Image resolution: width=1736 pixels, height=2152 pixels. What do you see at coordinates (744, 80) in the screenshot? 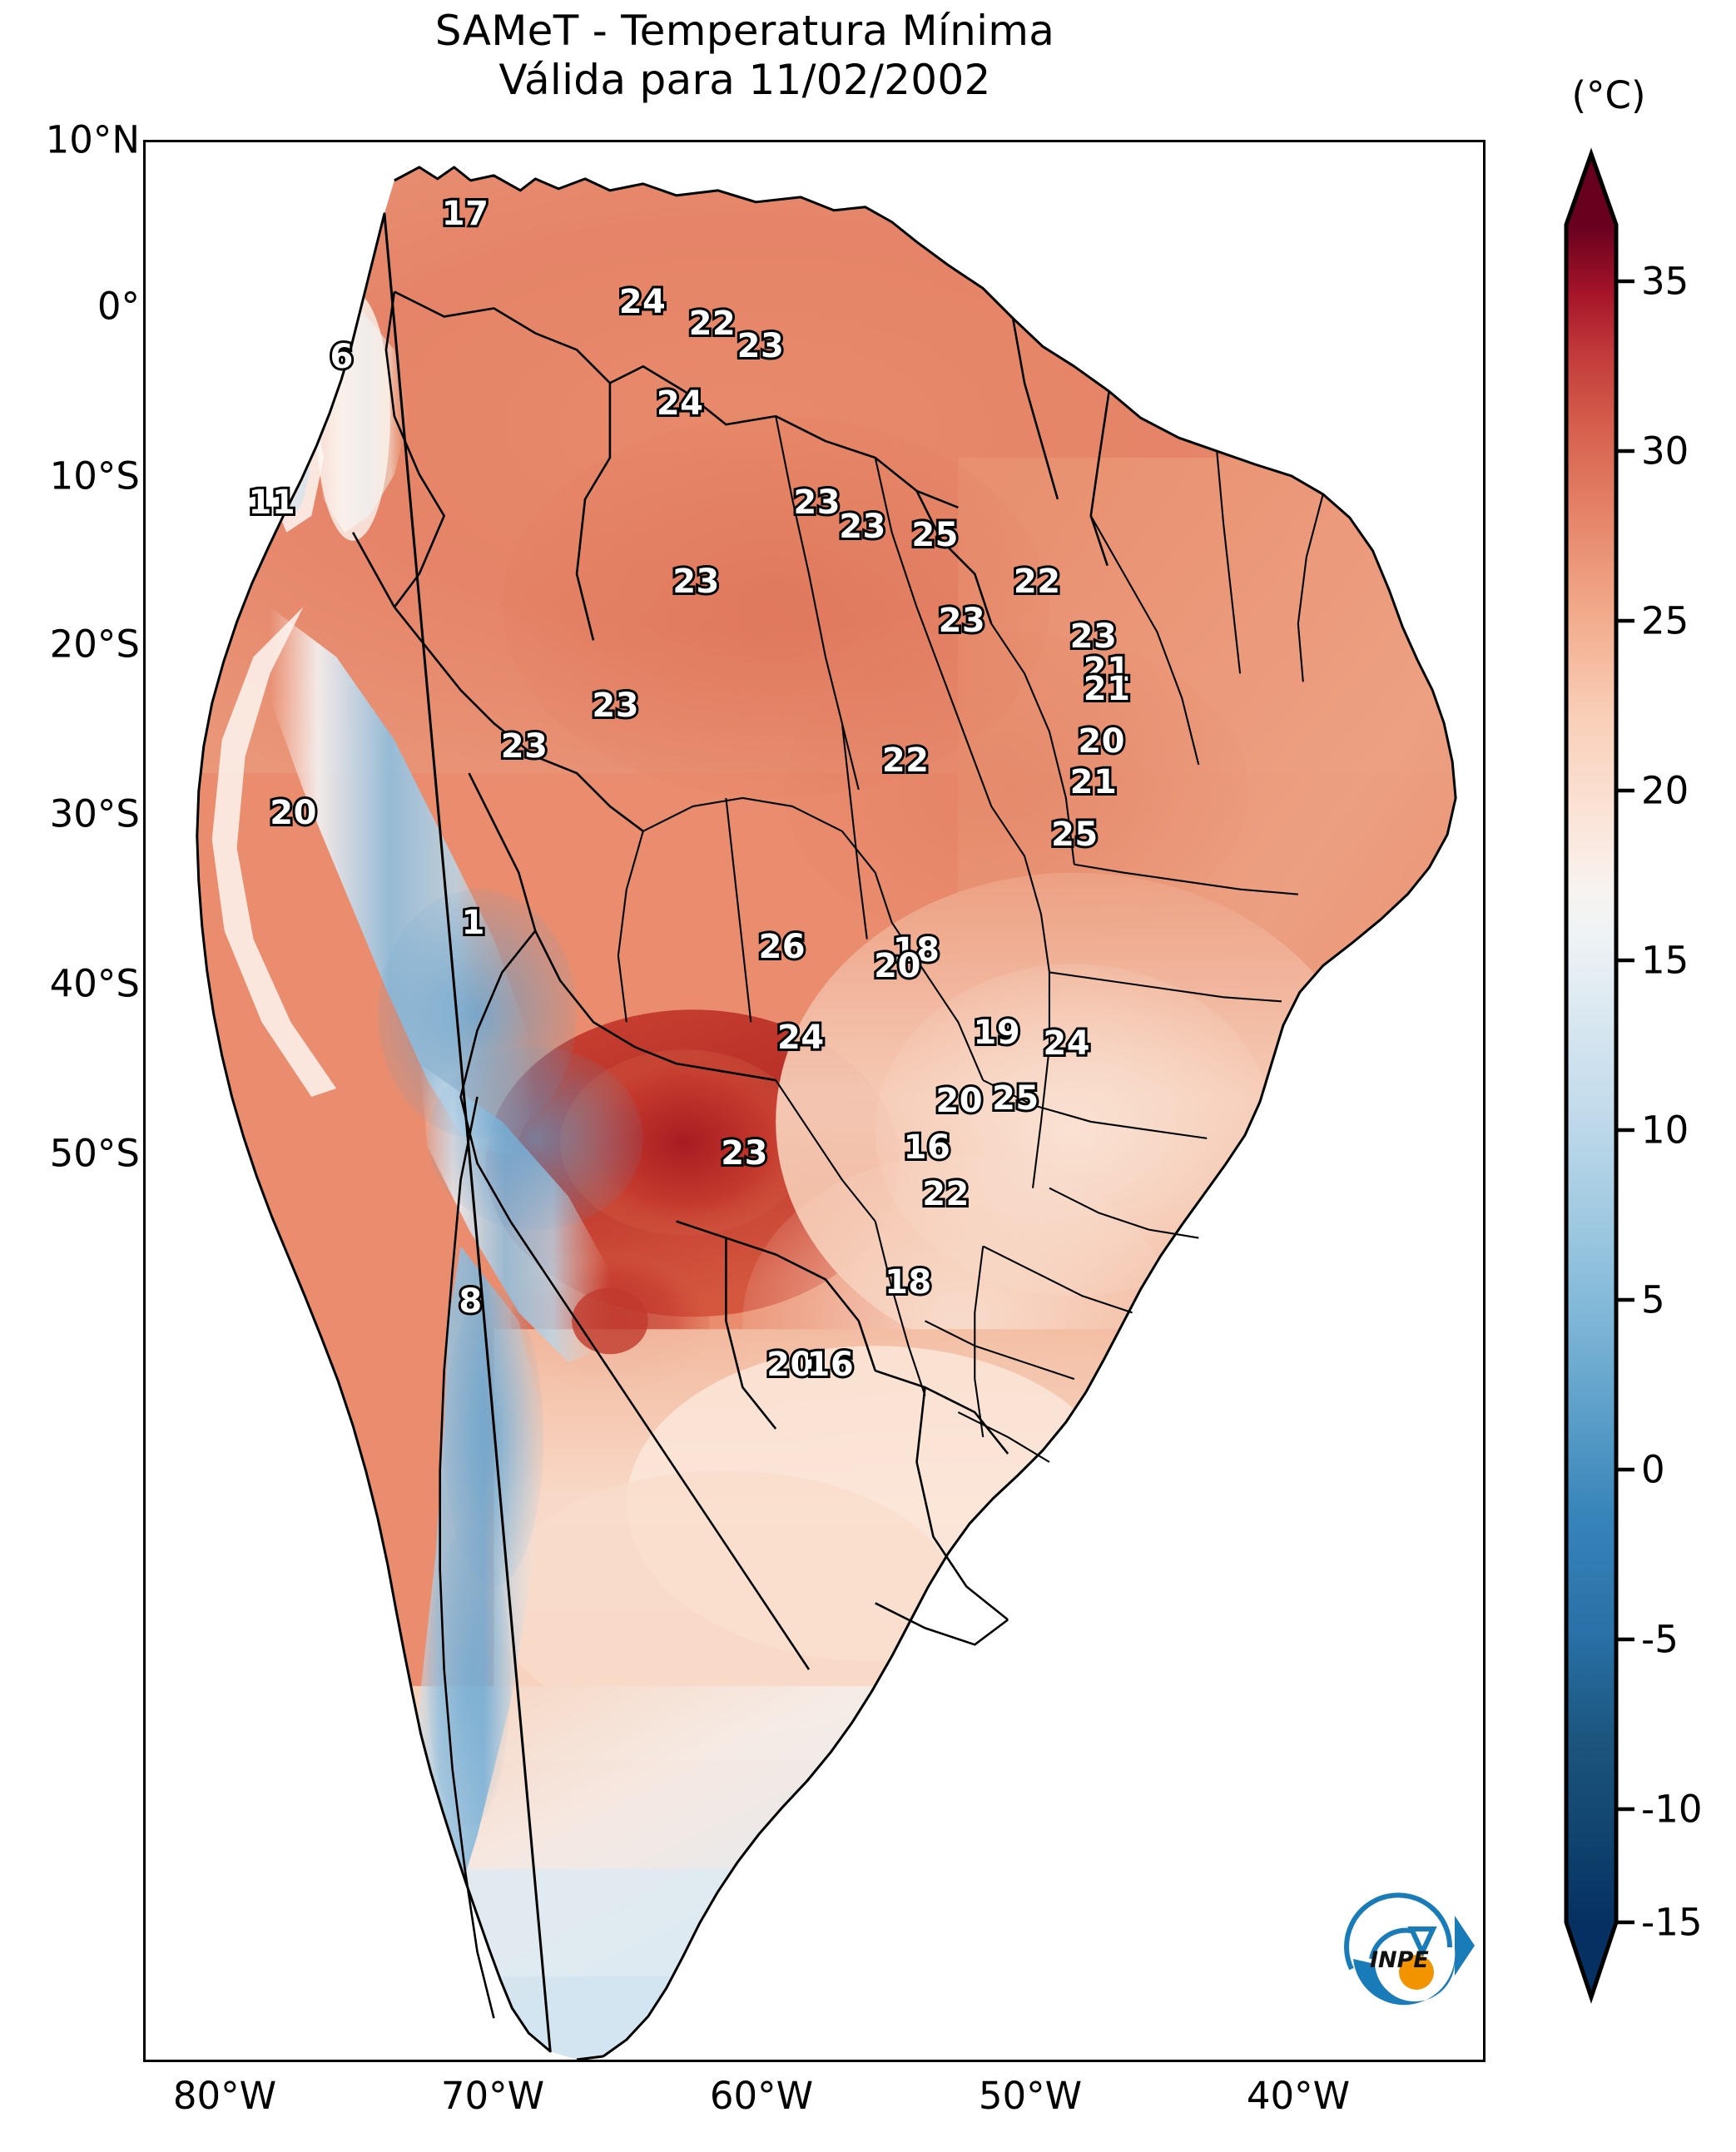
I see `title-line-2: Válida para 11/02/2002` at bounding box center [744, 80].